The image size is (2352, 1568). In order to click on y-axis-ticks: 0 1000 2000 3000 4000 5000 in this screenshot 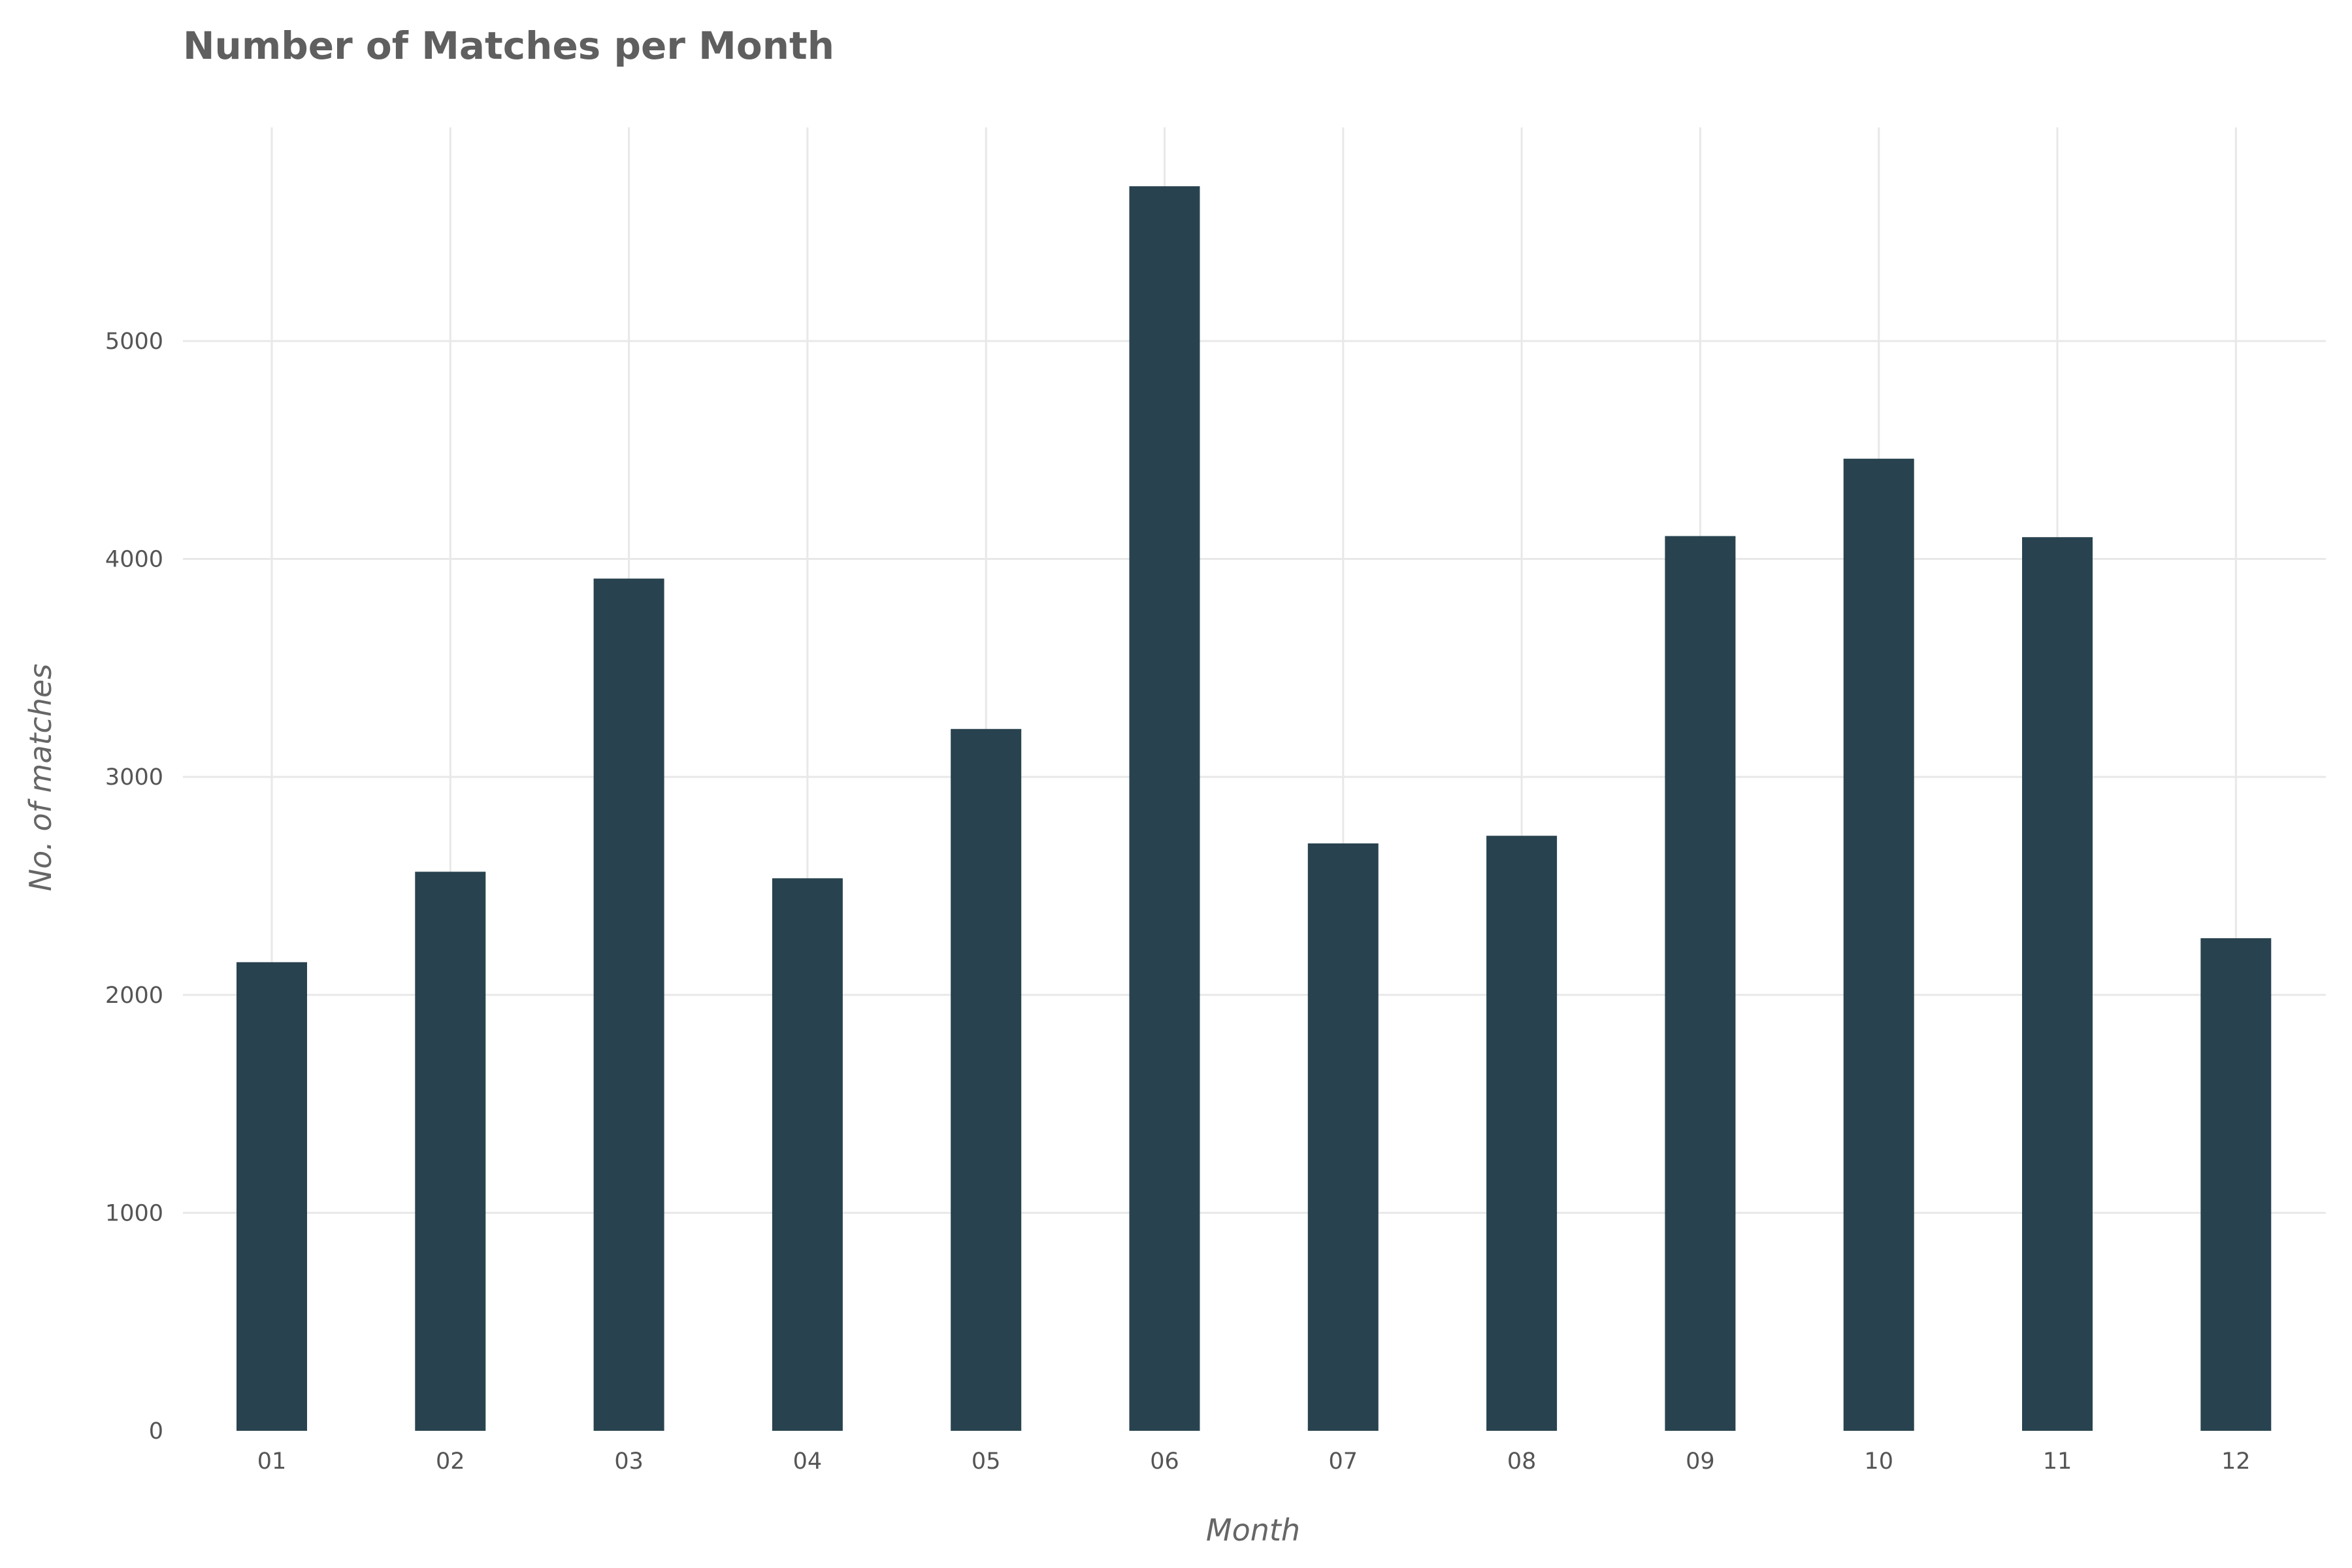, I will do `click(134, 887)`.